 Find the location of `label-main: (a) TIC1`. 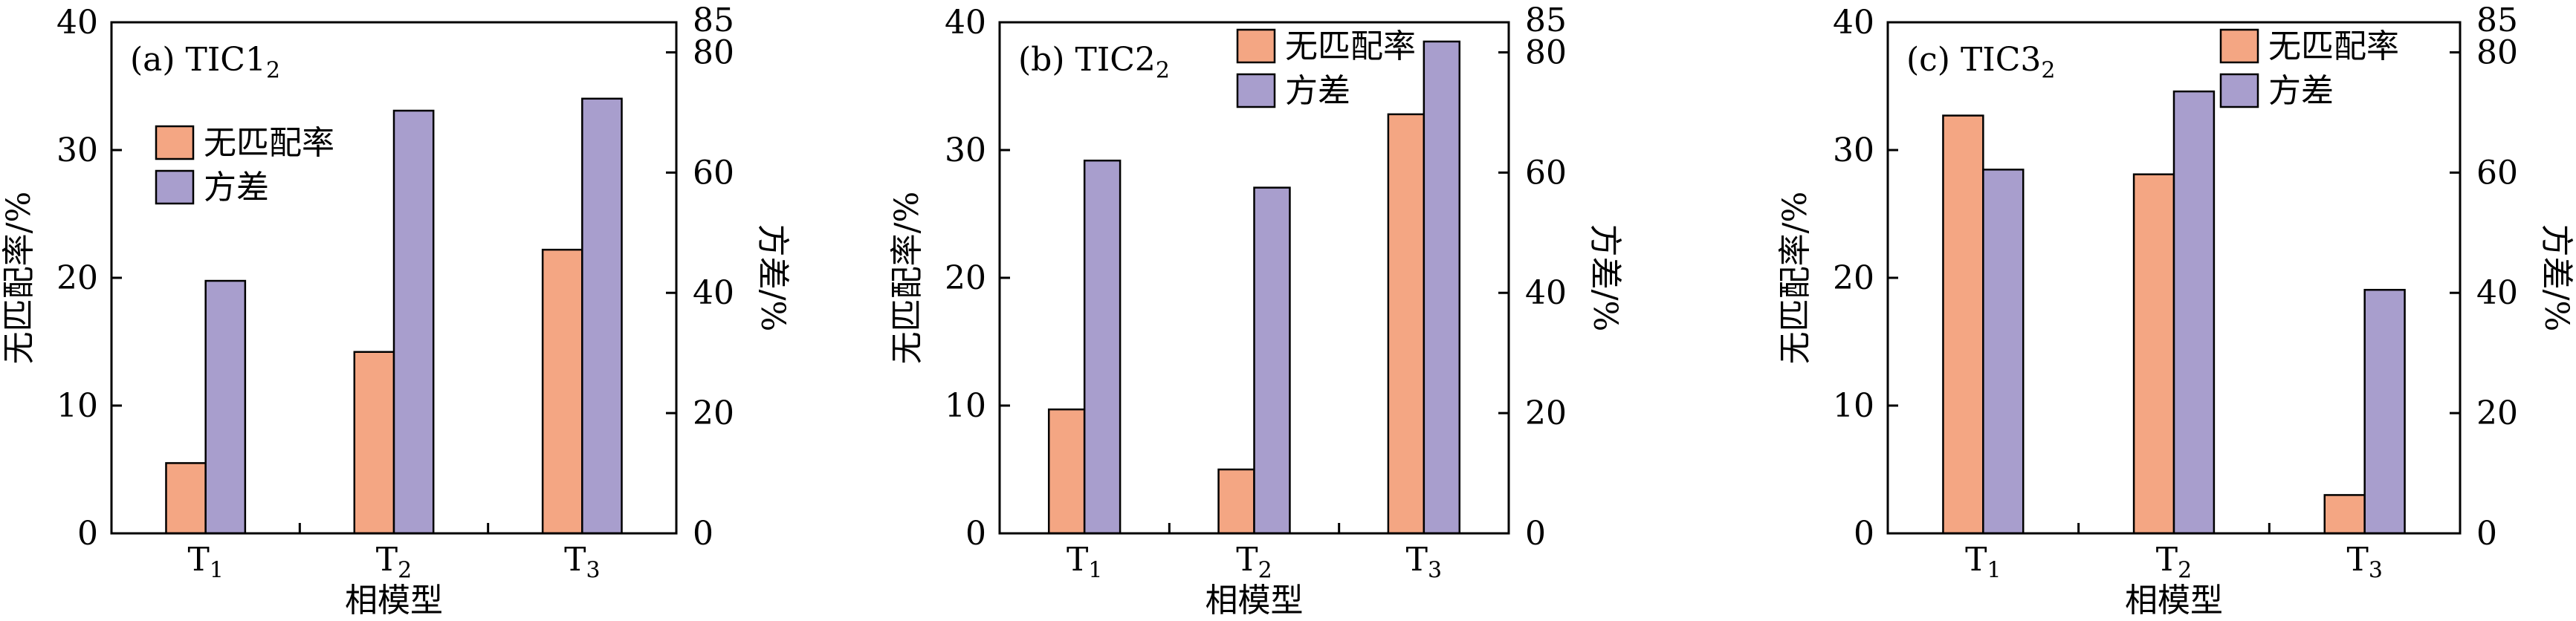

label-main: (a) TIC1 is located at coordinates (198, 60).